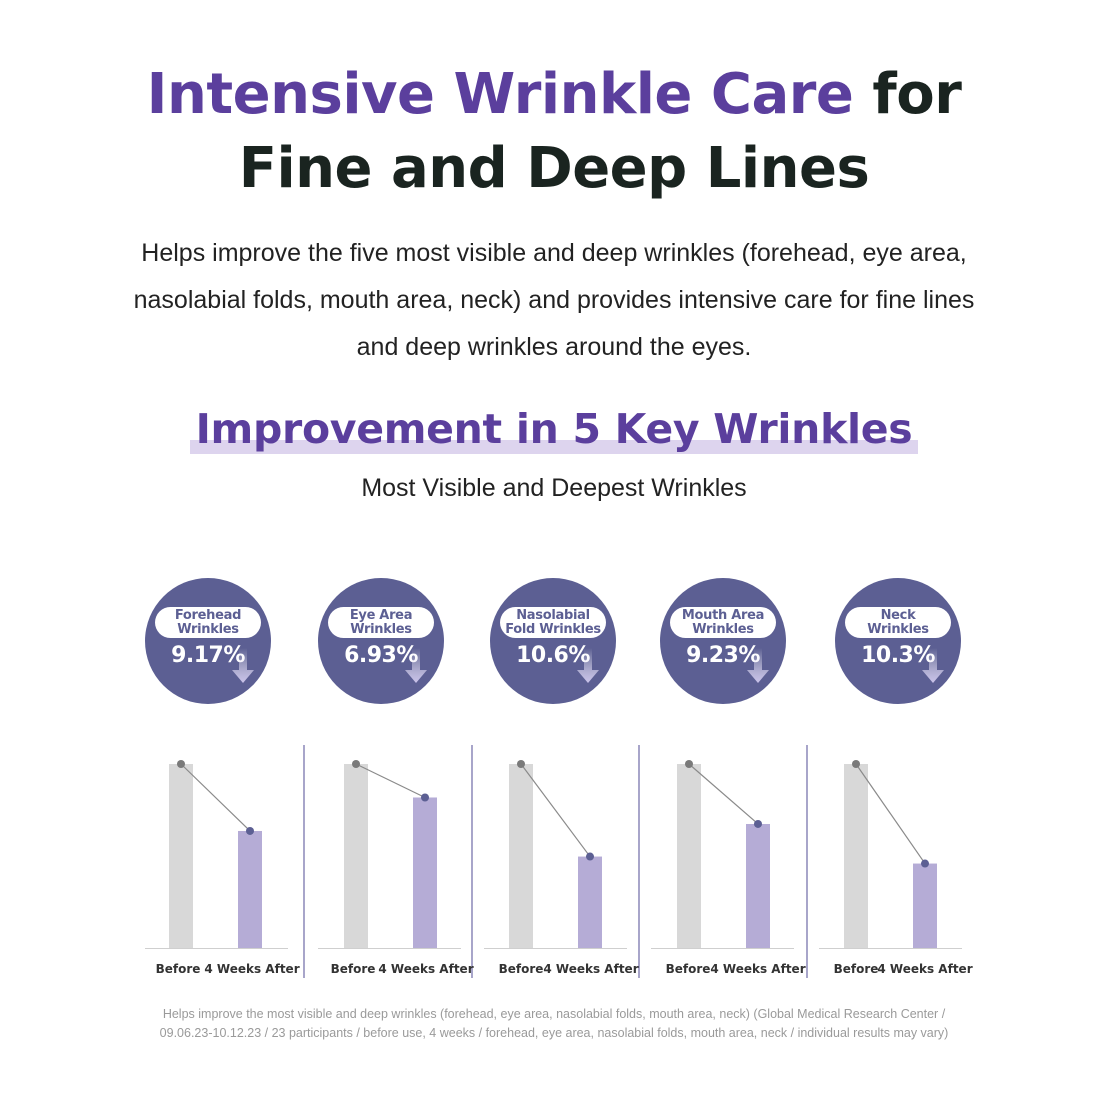 This screenshot has width=1108, height=1108. Describe the element at coordinates (208, 641) in the screenshot. I see `metric-badge: Forehead Wrinkles 9.17%` at that location.